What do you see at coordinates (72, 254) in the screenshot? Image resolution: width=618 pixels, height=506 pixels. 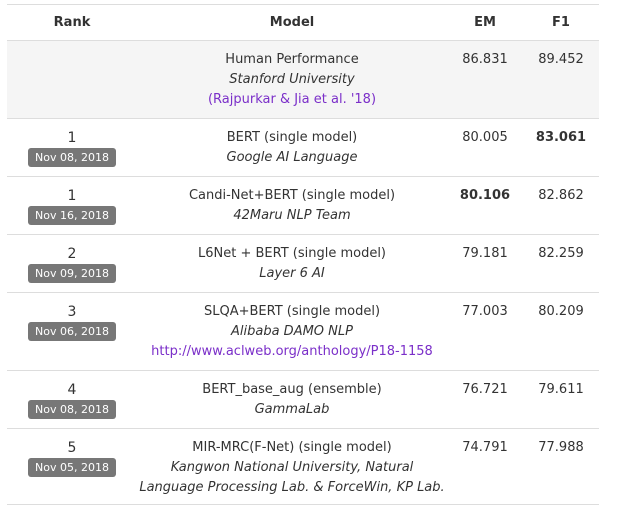 I see `rank-number: 2` at bounding box center [72, 254].